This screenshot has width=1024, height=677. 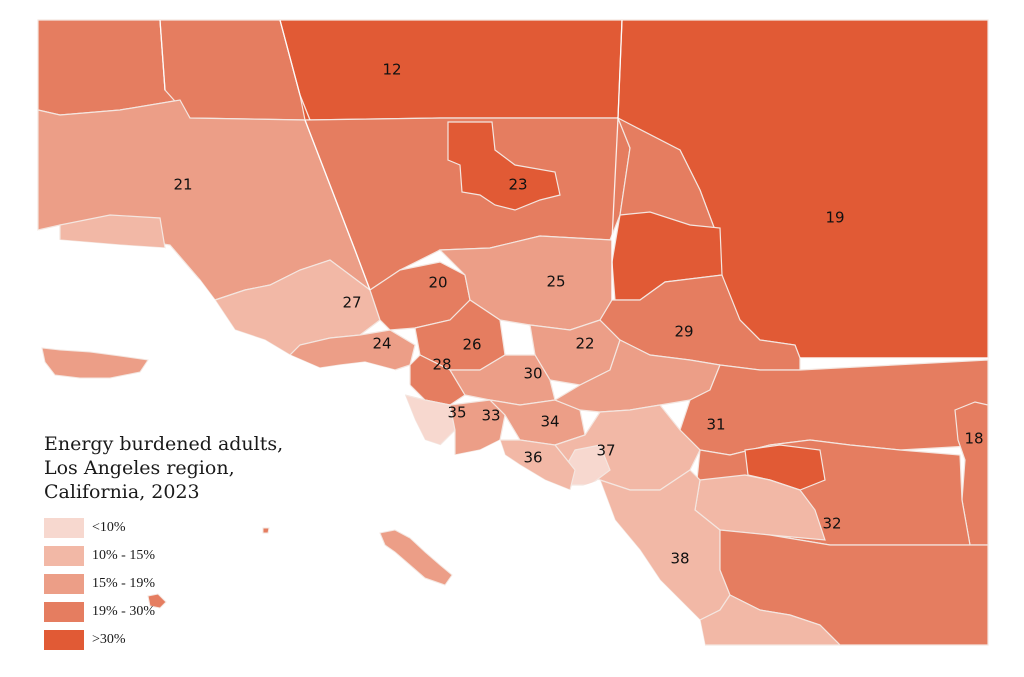 I want to click on legend-label-gt30: >30%, so click(x=109, y=639).